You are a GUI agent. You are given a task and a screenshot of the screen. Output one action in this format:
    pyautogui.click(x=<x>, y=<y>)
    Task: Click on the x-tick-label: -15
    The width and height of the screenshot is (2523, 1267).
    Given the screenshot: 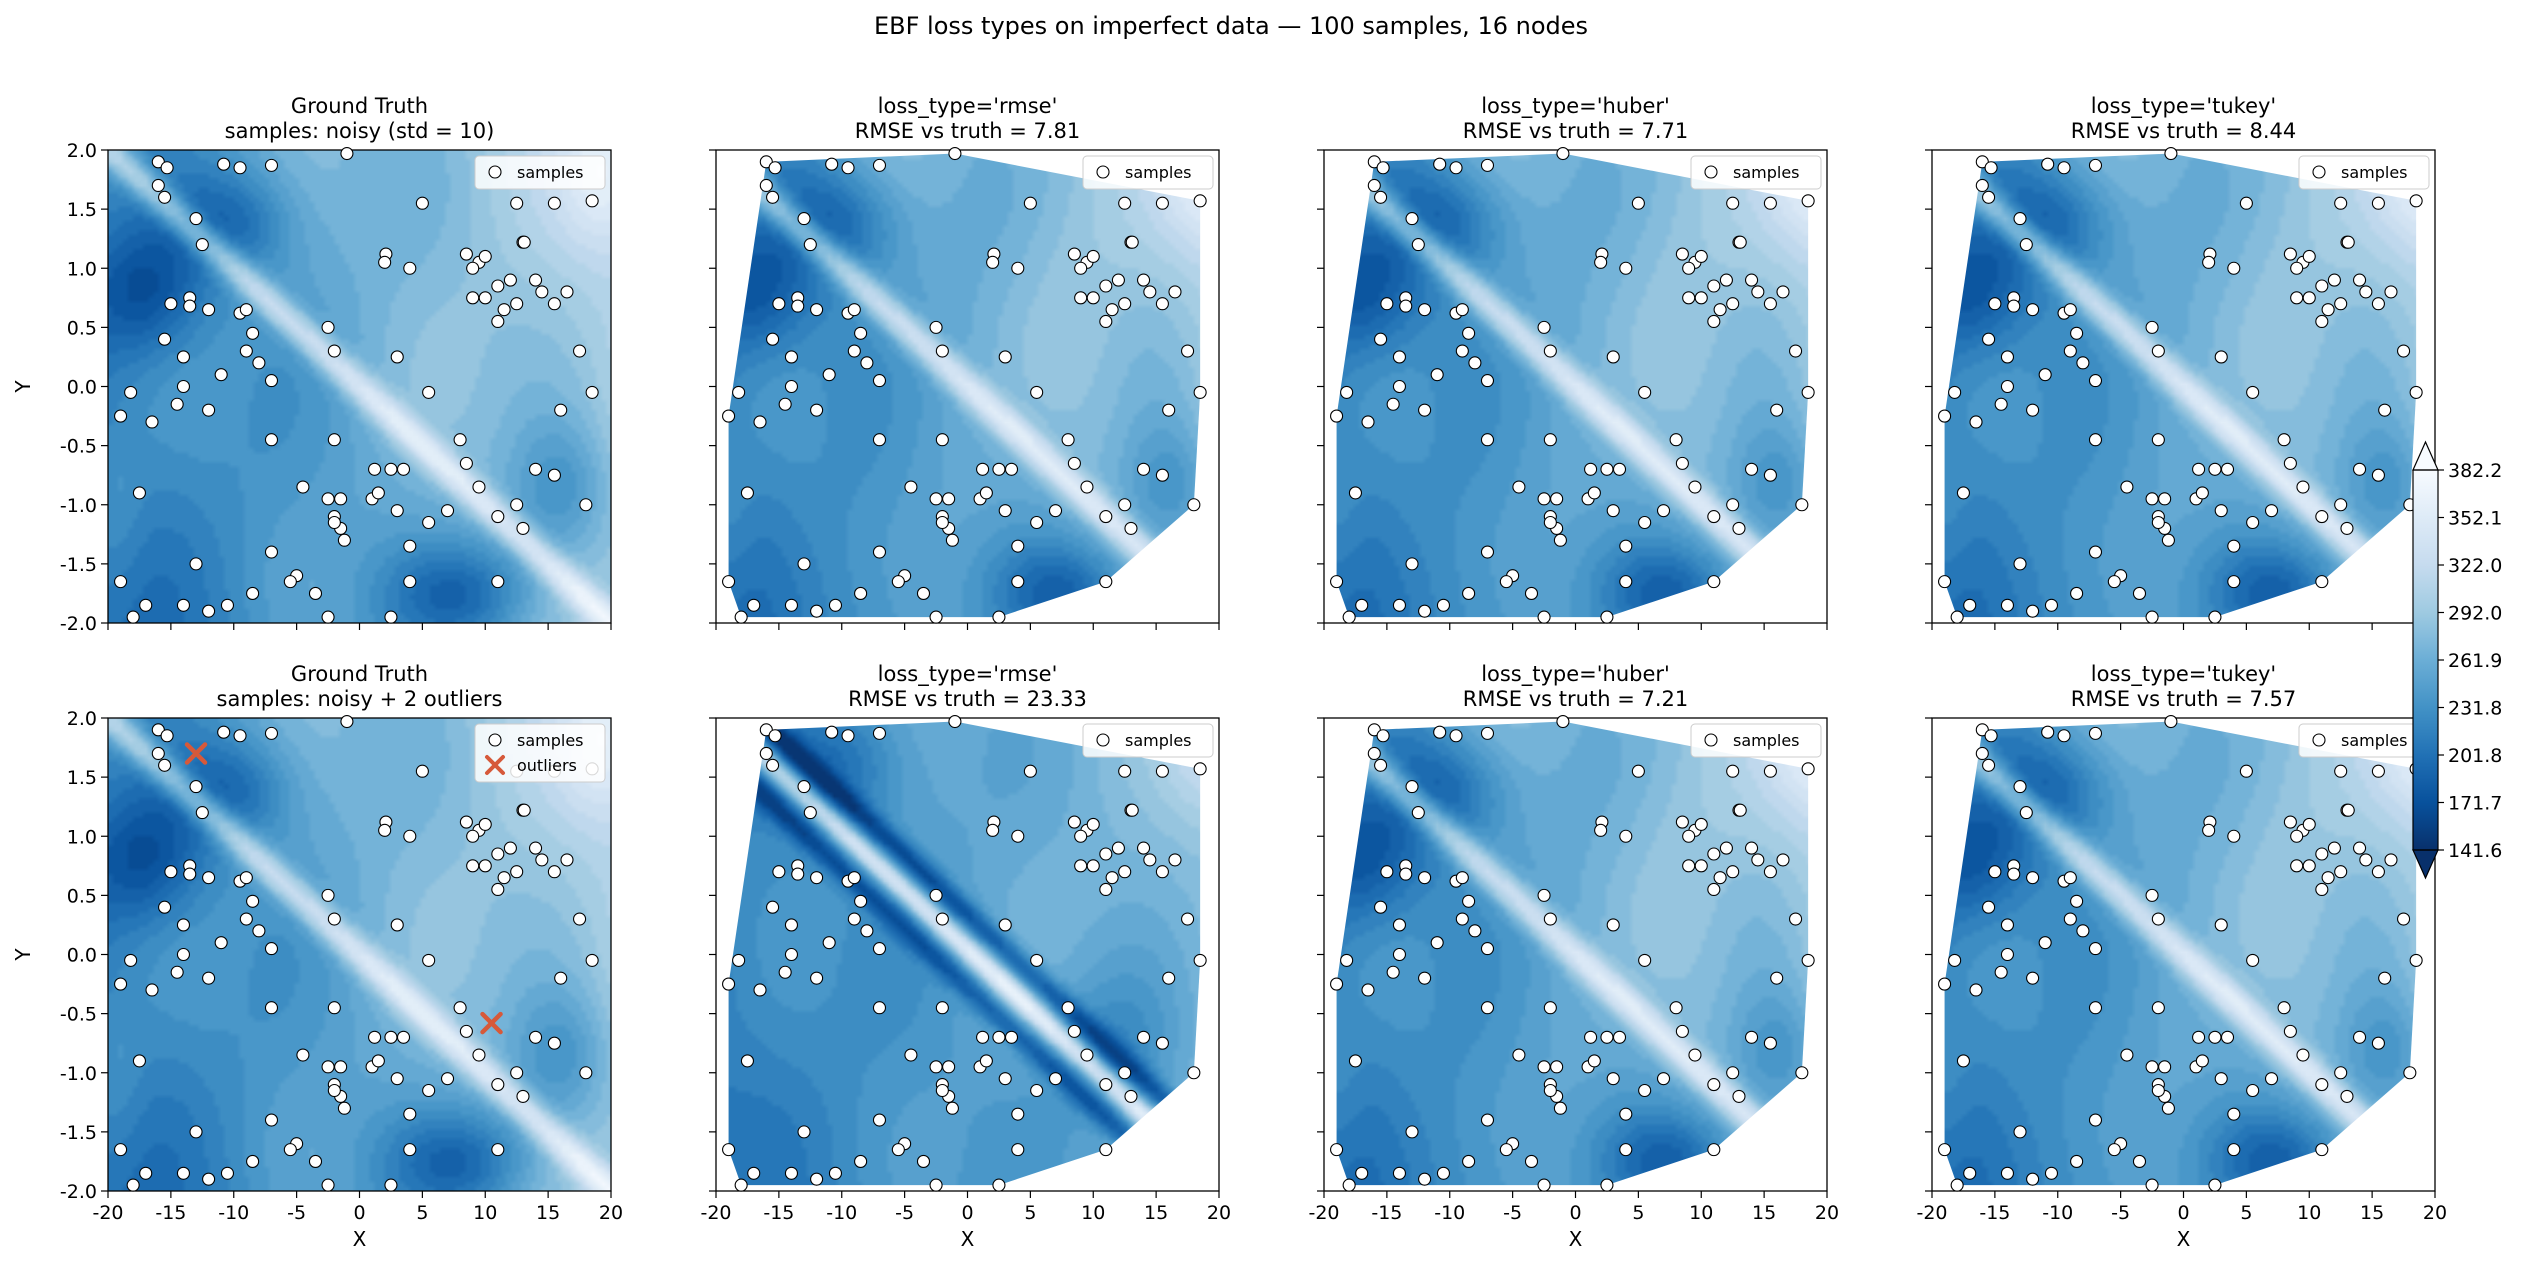 What is the action you would take?
    pyautogui.click(x=778, y=1213)
    